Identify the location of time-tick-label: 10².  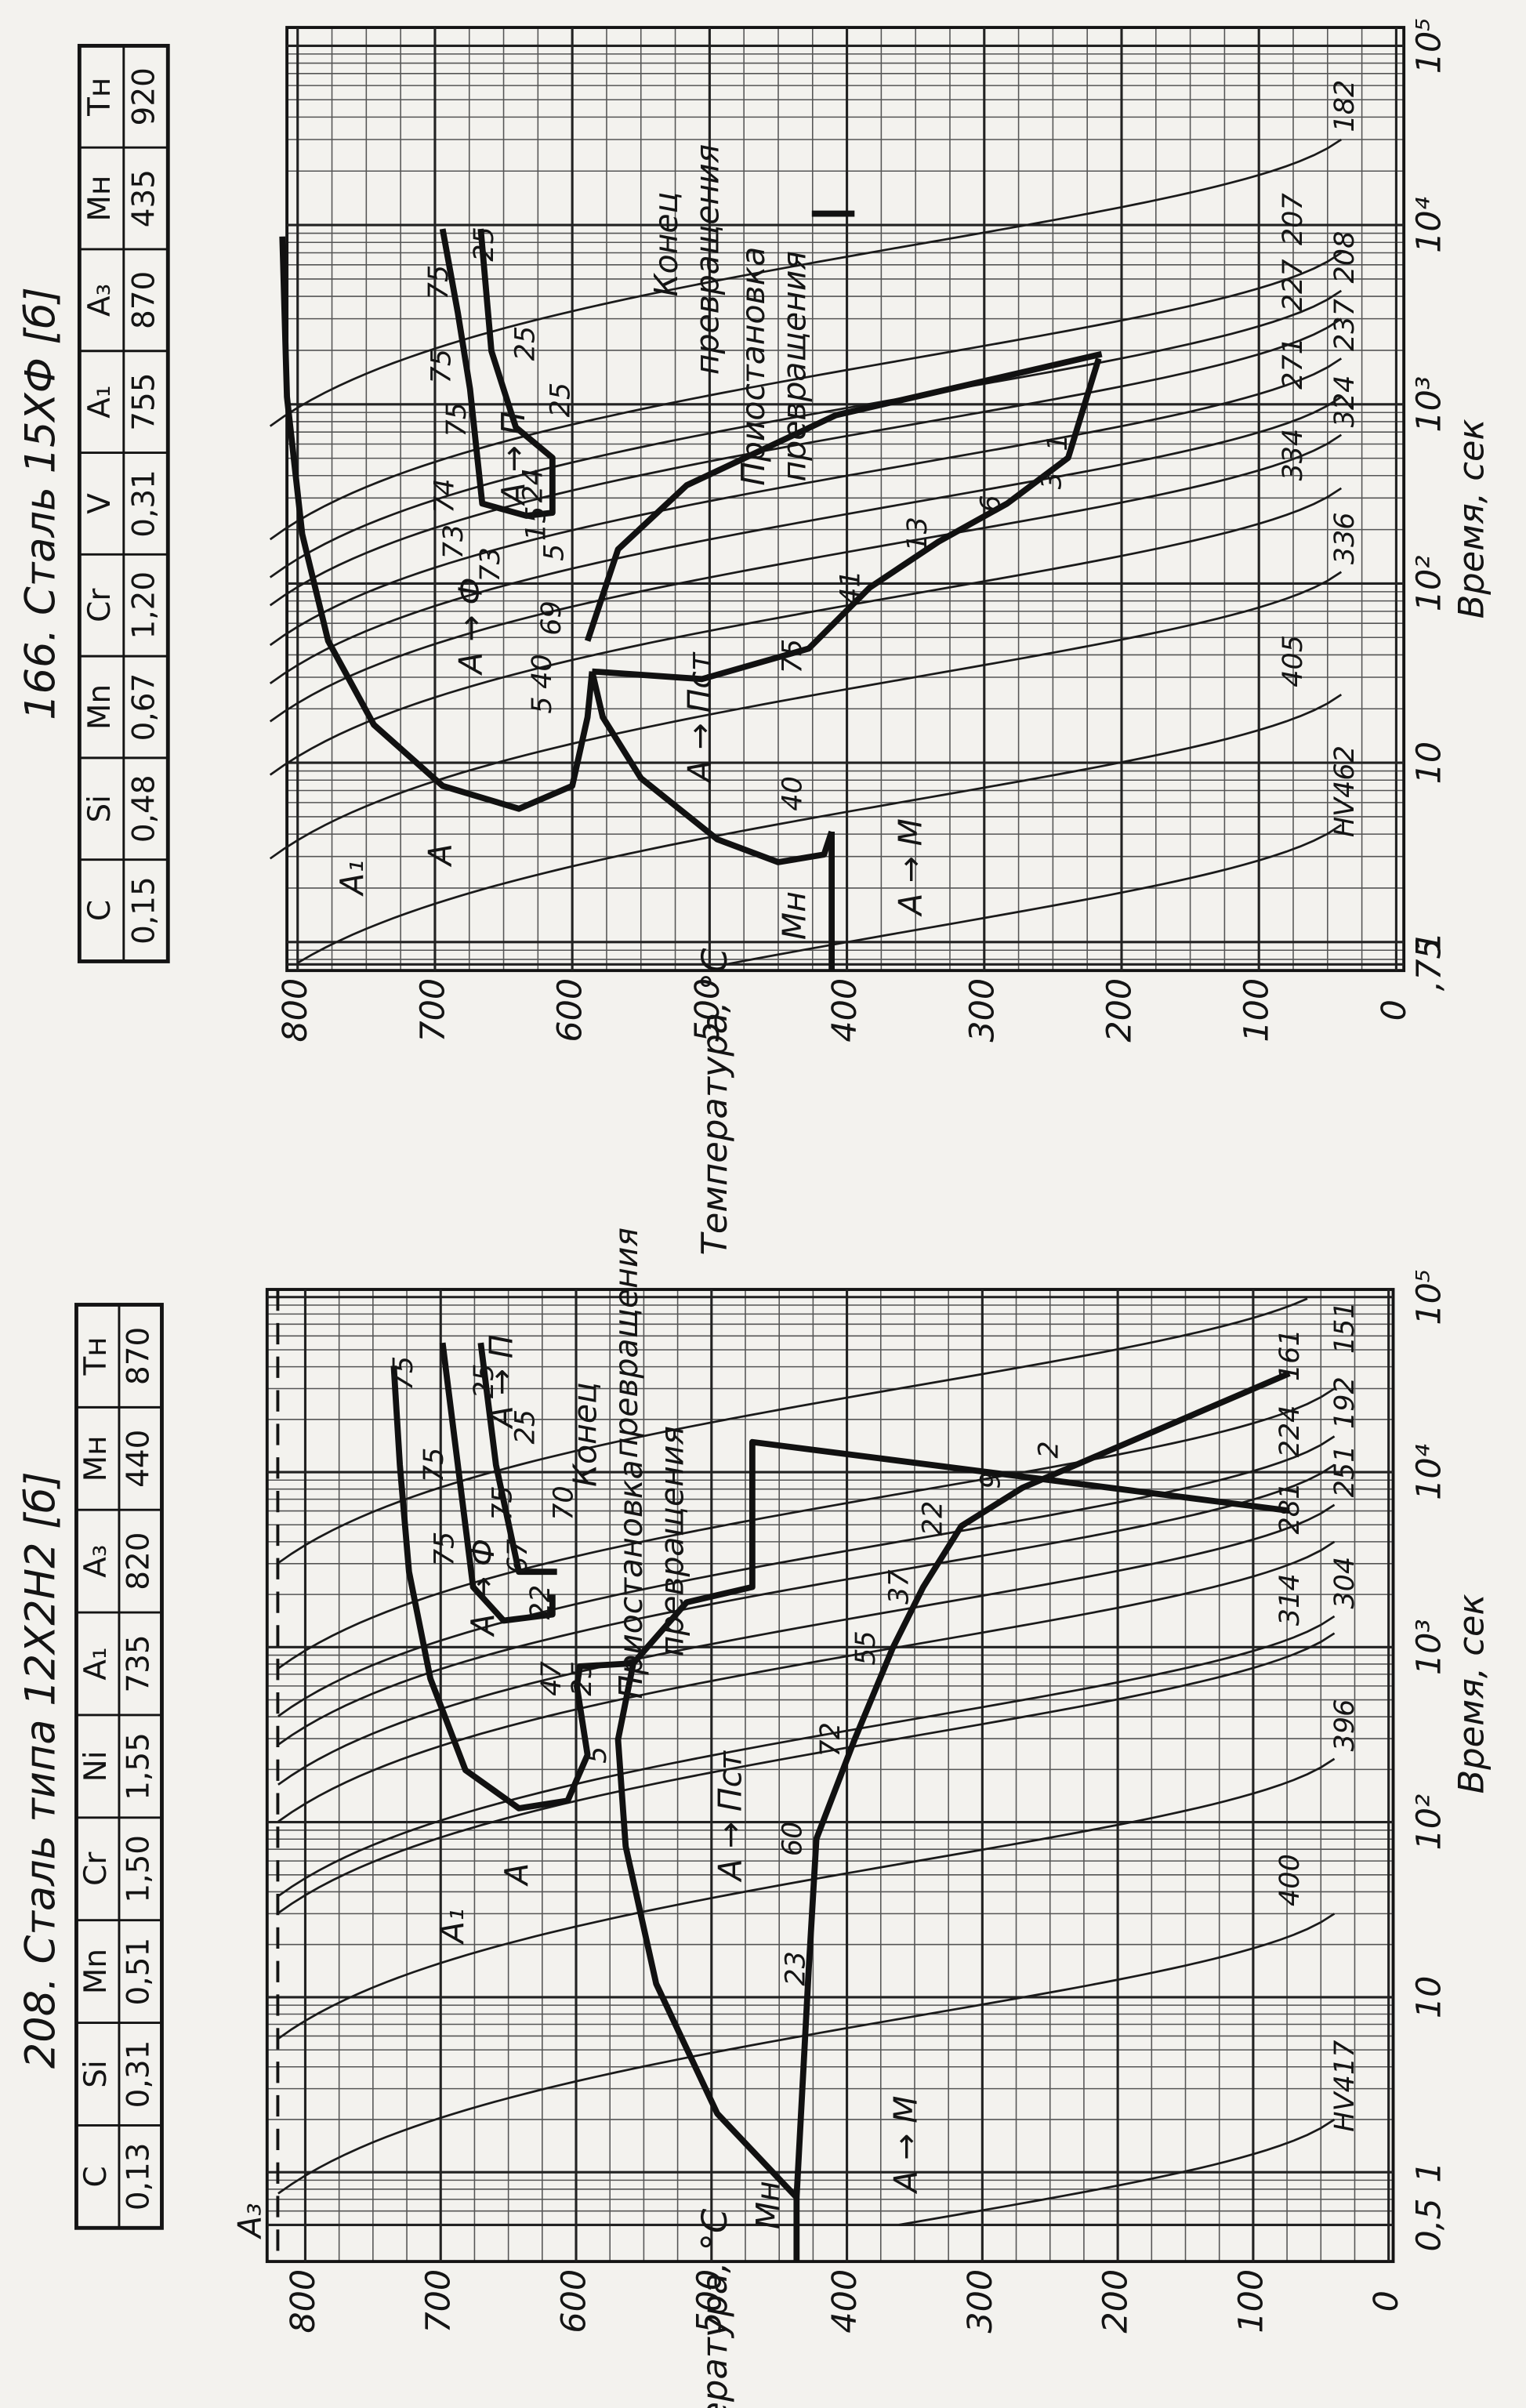
(1429, 1822).